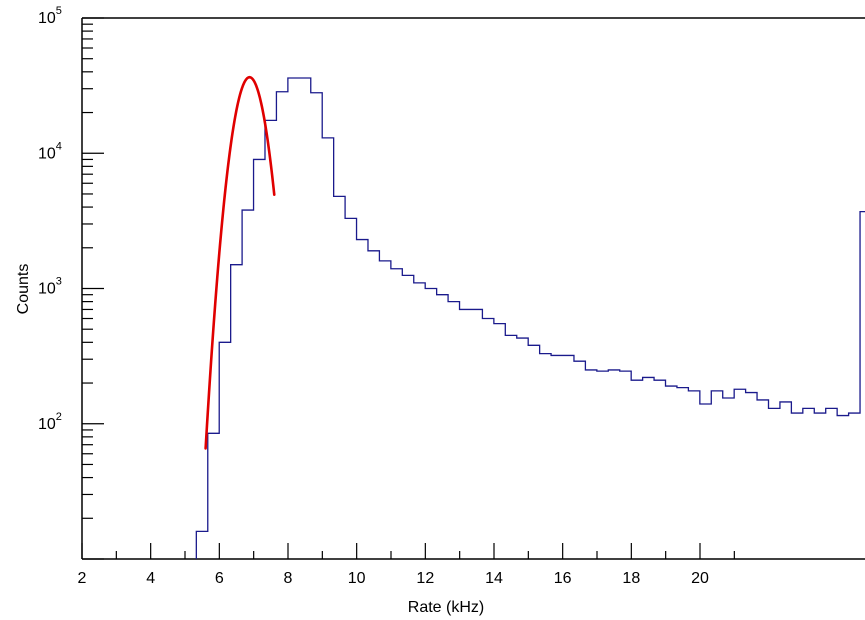  Describe the element at coordinates (288, 578) in the screenshot. I see `x-tick-label: 8` at that location.